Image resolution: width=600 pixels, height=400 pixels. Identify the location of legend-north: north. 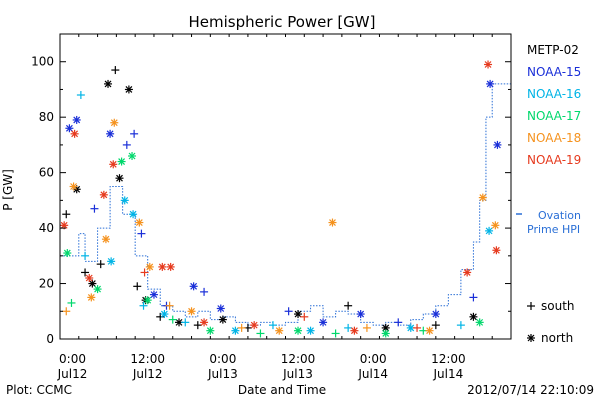
(557, 338).